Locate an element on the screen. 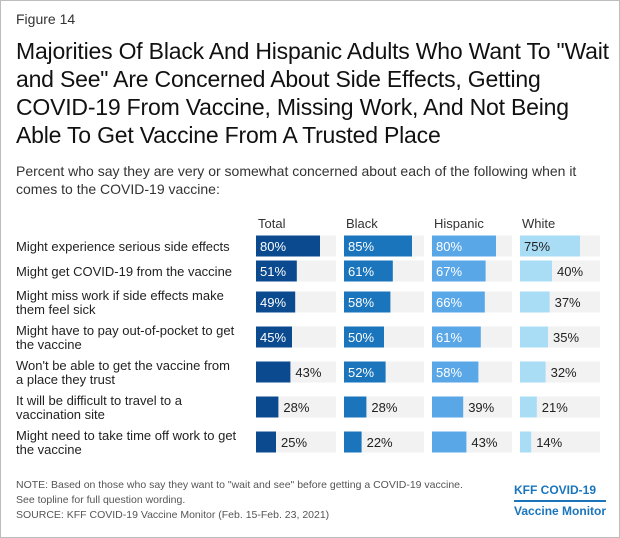 This screenshot has height=538, width=620. data-label: 37% is located at coordinates (568, 302).